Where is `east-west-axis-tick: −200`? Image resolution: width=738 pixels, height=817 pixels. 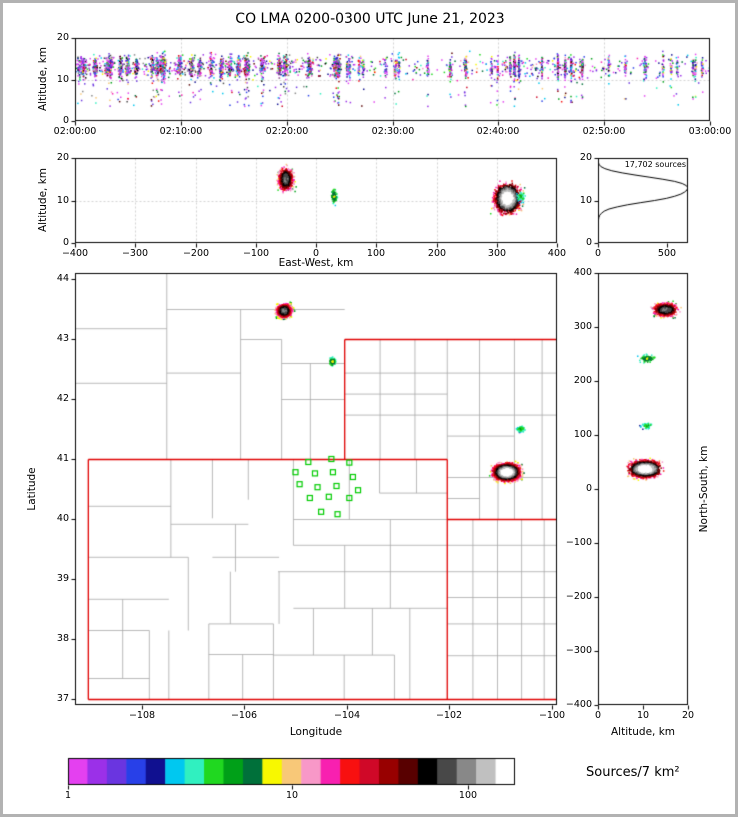
east-west-axis-tick: −200 is located at coordinates (196, 253).